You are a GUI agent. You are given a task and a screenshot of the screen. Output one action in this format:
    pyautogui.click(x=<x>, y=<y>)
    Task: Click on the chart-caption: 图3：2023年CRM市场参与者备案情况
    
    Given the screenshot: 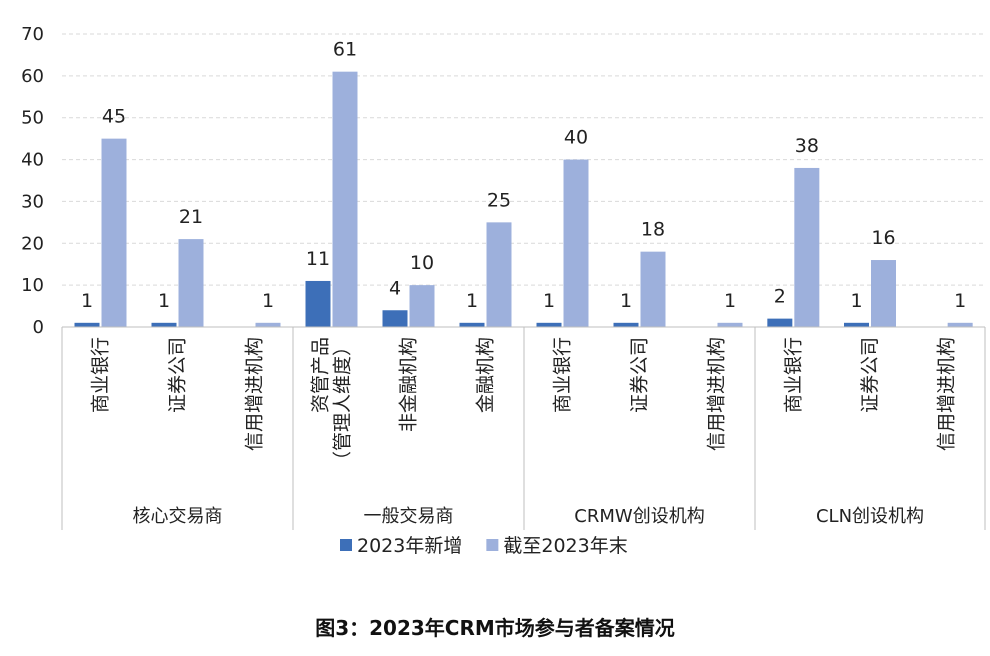 What is the action you would take?
    pyautogui.click(x=495, y=628)
    